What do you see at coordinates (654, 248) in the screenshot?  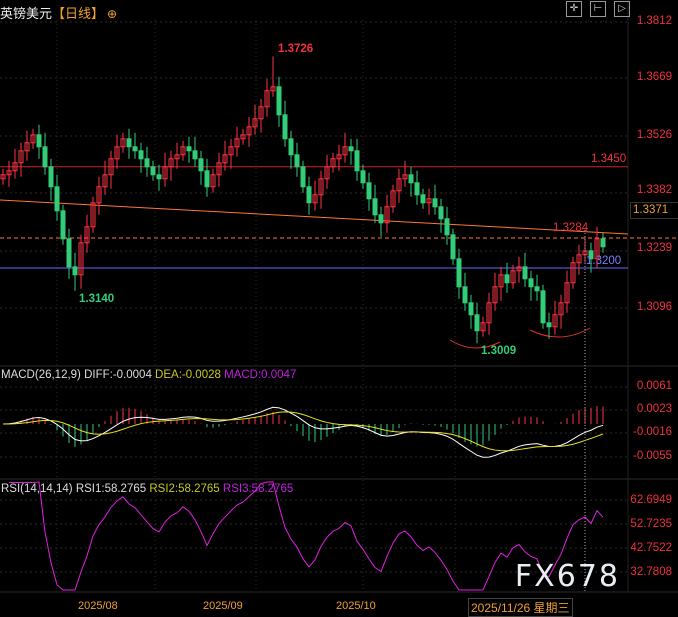 I see `price-tick: 1.3239` at bounding box center [654, 248].